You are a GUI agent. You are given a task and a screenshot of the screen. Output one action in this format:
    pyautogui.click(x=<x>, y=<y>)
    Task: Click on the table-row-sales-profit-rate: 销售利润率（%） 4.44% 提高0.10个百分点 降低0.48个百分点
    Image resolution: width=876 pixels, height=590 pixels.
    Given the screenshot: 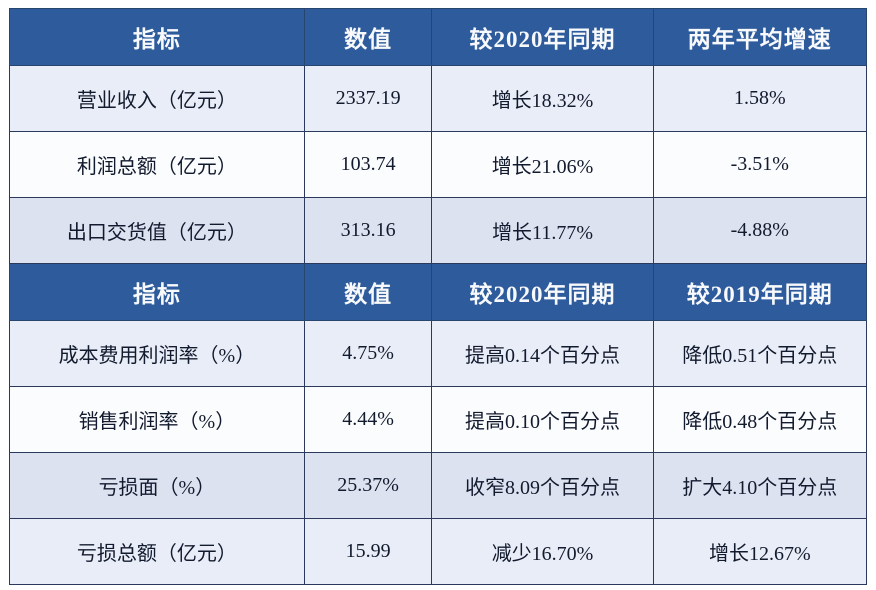 What is the action you would take?
    pyautogui.click(x=438, y=419)
    